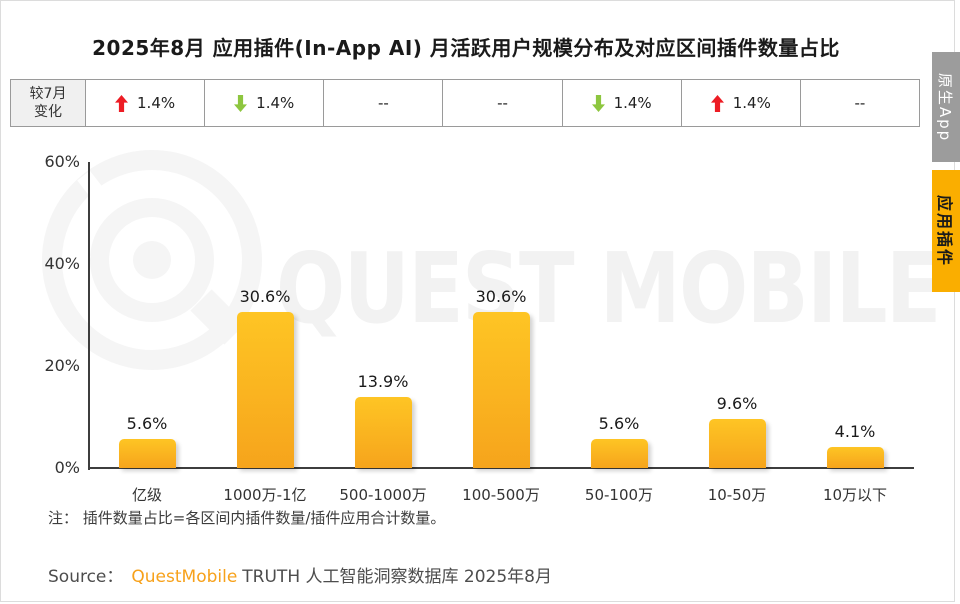 The image size is (960, 604). I want to click on category-label-5: 10-50万, so click(737, 495).